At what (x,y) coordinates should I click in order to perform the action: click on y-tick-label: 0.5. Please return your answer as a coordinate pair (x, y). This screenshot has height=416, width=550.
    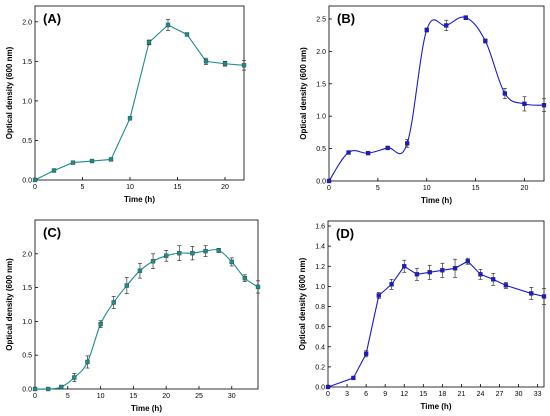
    Looking at the image, I should click on (27, 141).